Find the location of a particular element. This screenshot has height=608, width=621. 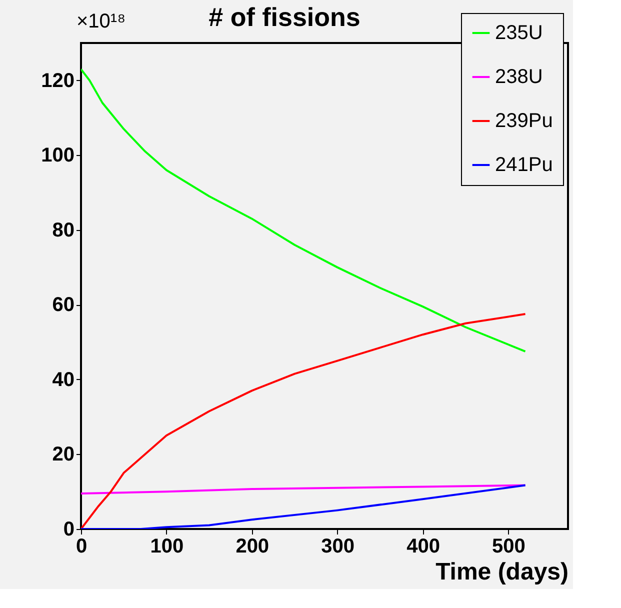

legend-label: 238U is located at coordinates (519, 77).